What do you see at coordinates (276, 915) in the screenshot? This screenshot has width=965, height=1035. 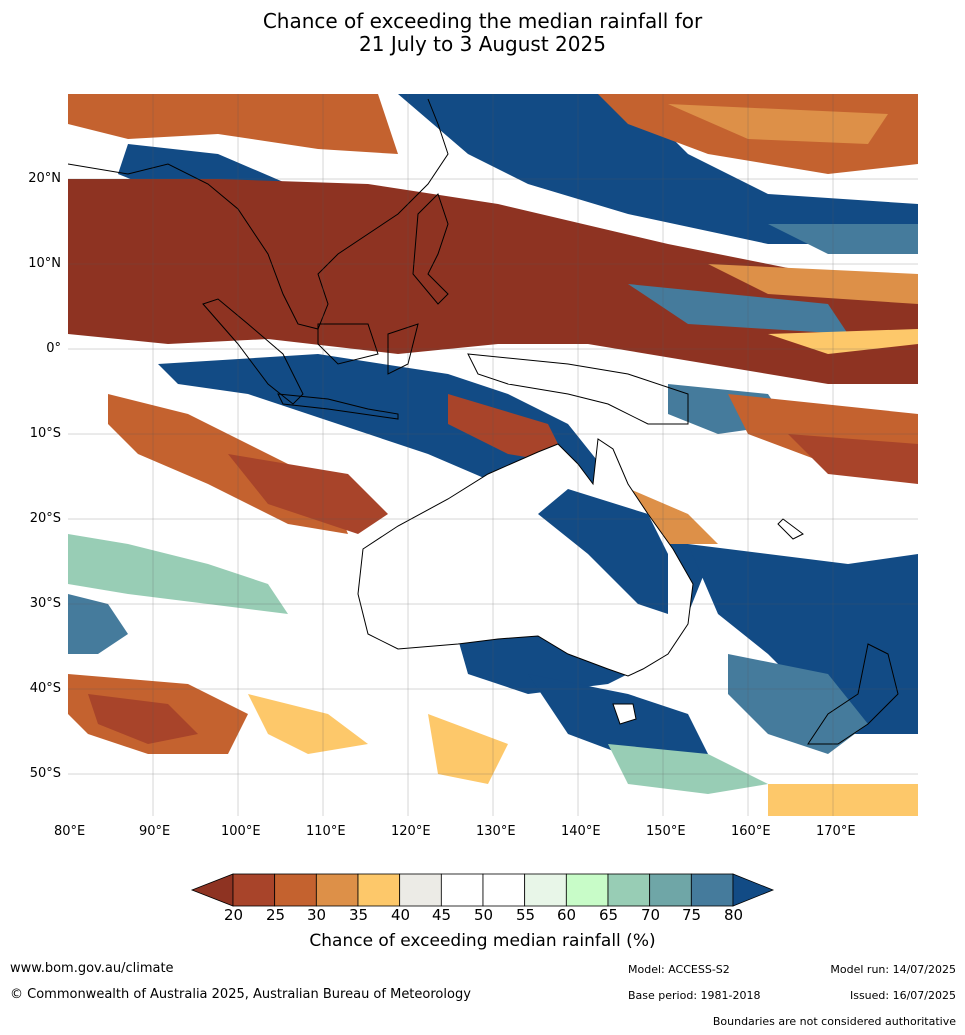 I see `colorbar-tick: 25` at bounding box center [276, 915].